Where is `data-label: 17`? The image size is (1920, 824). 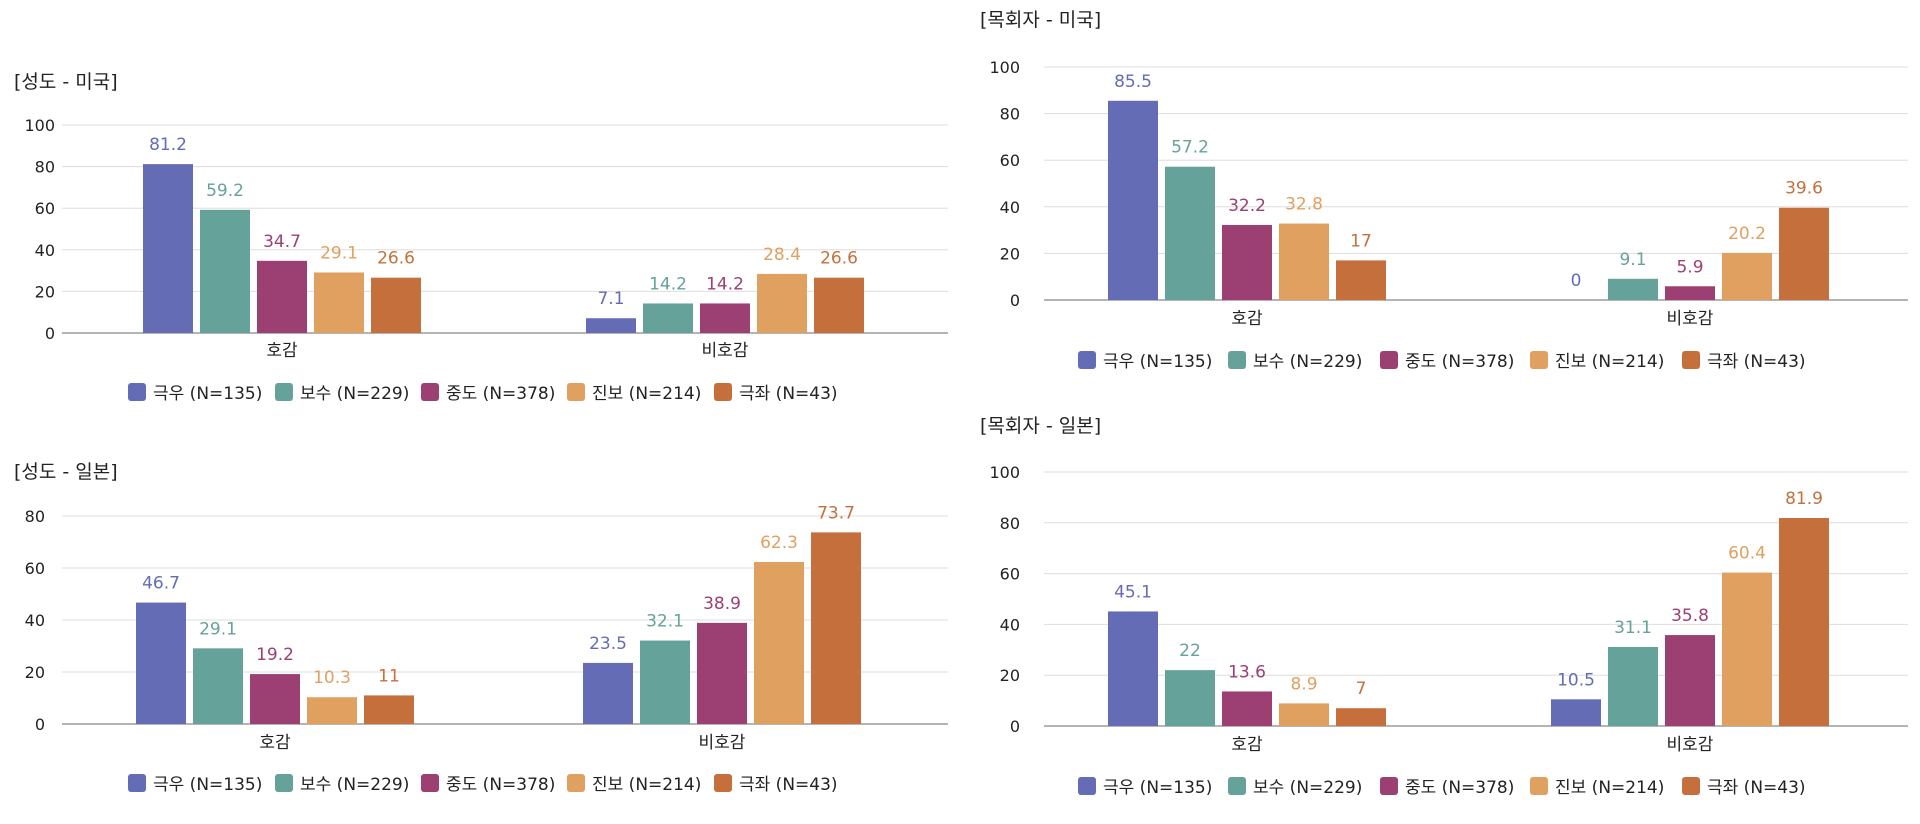
data-label: 17 is located at coordinates (1361, 241).